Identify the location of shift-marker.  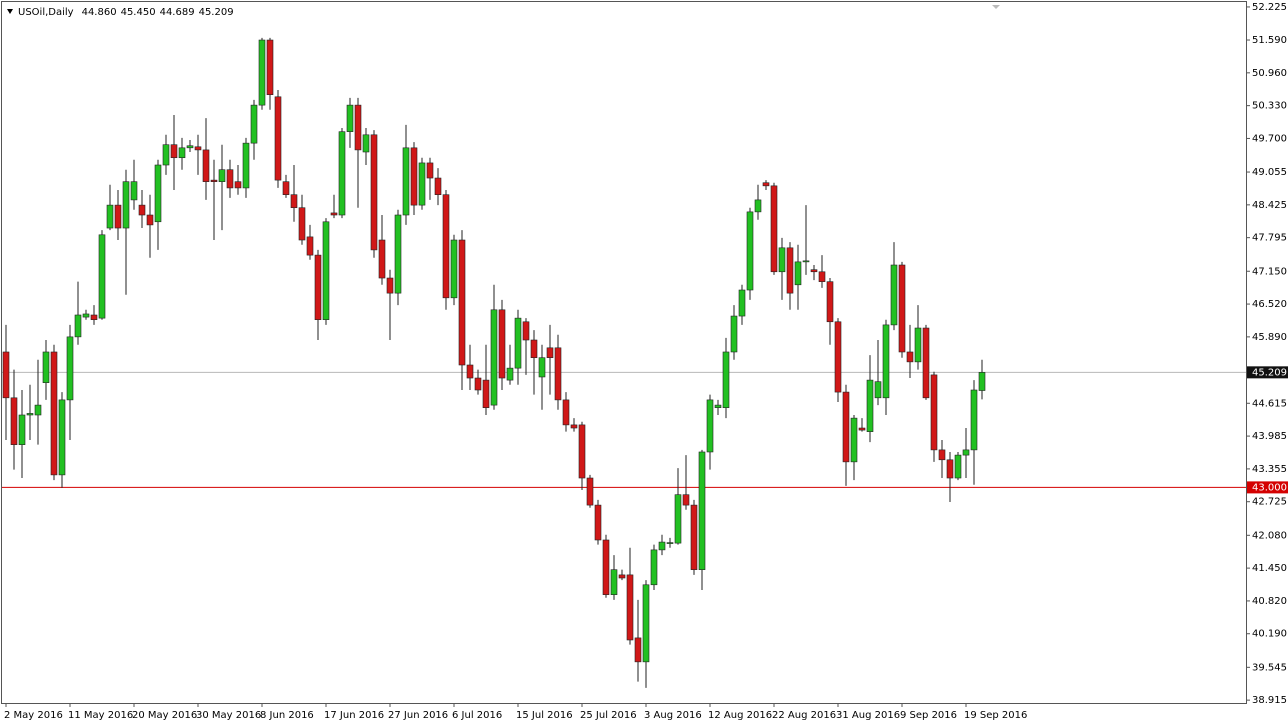
(996, 7).